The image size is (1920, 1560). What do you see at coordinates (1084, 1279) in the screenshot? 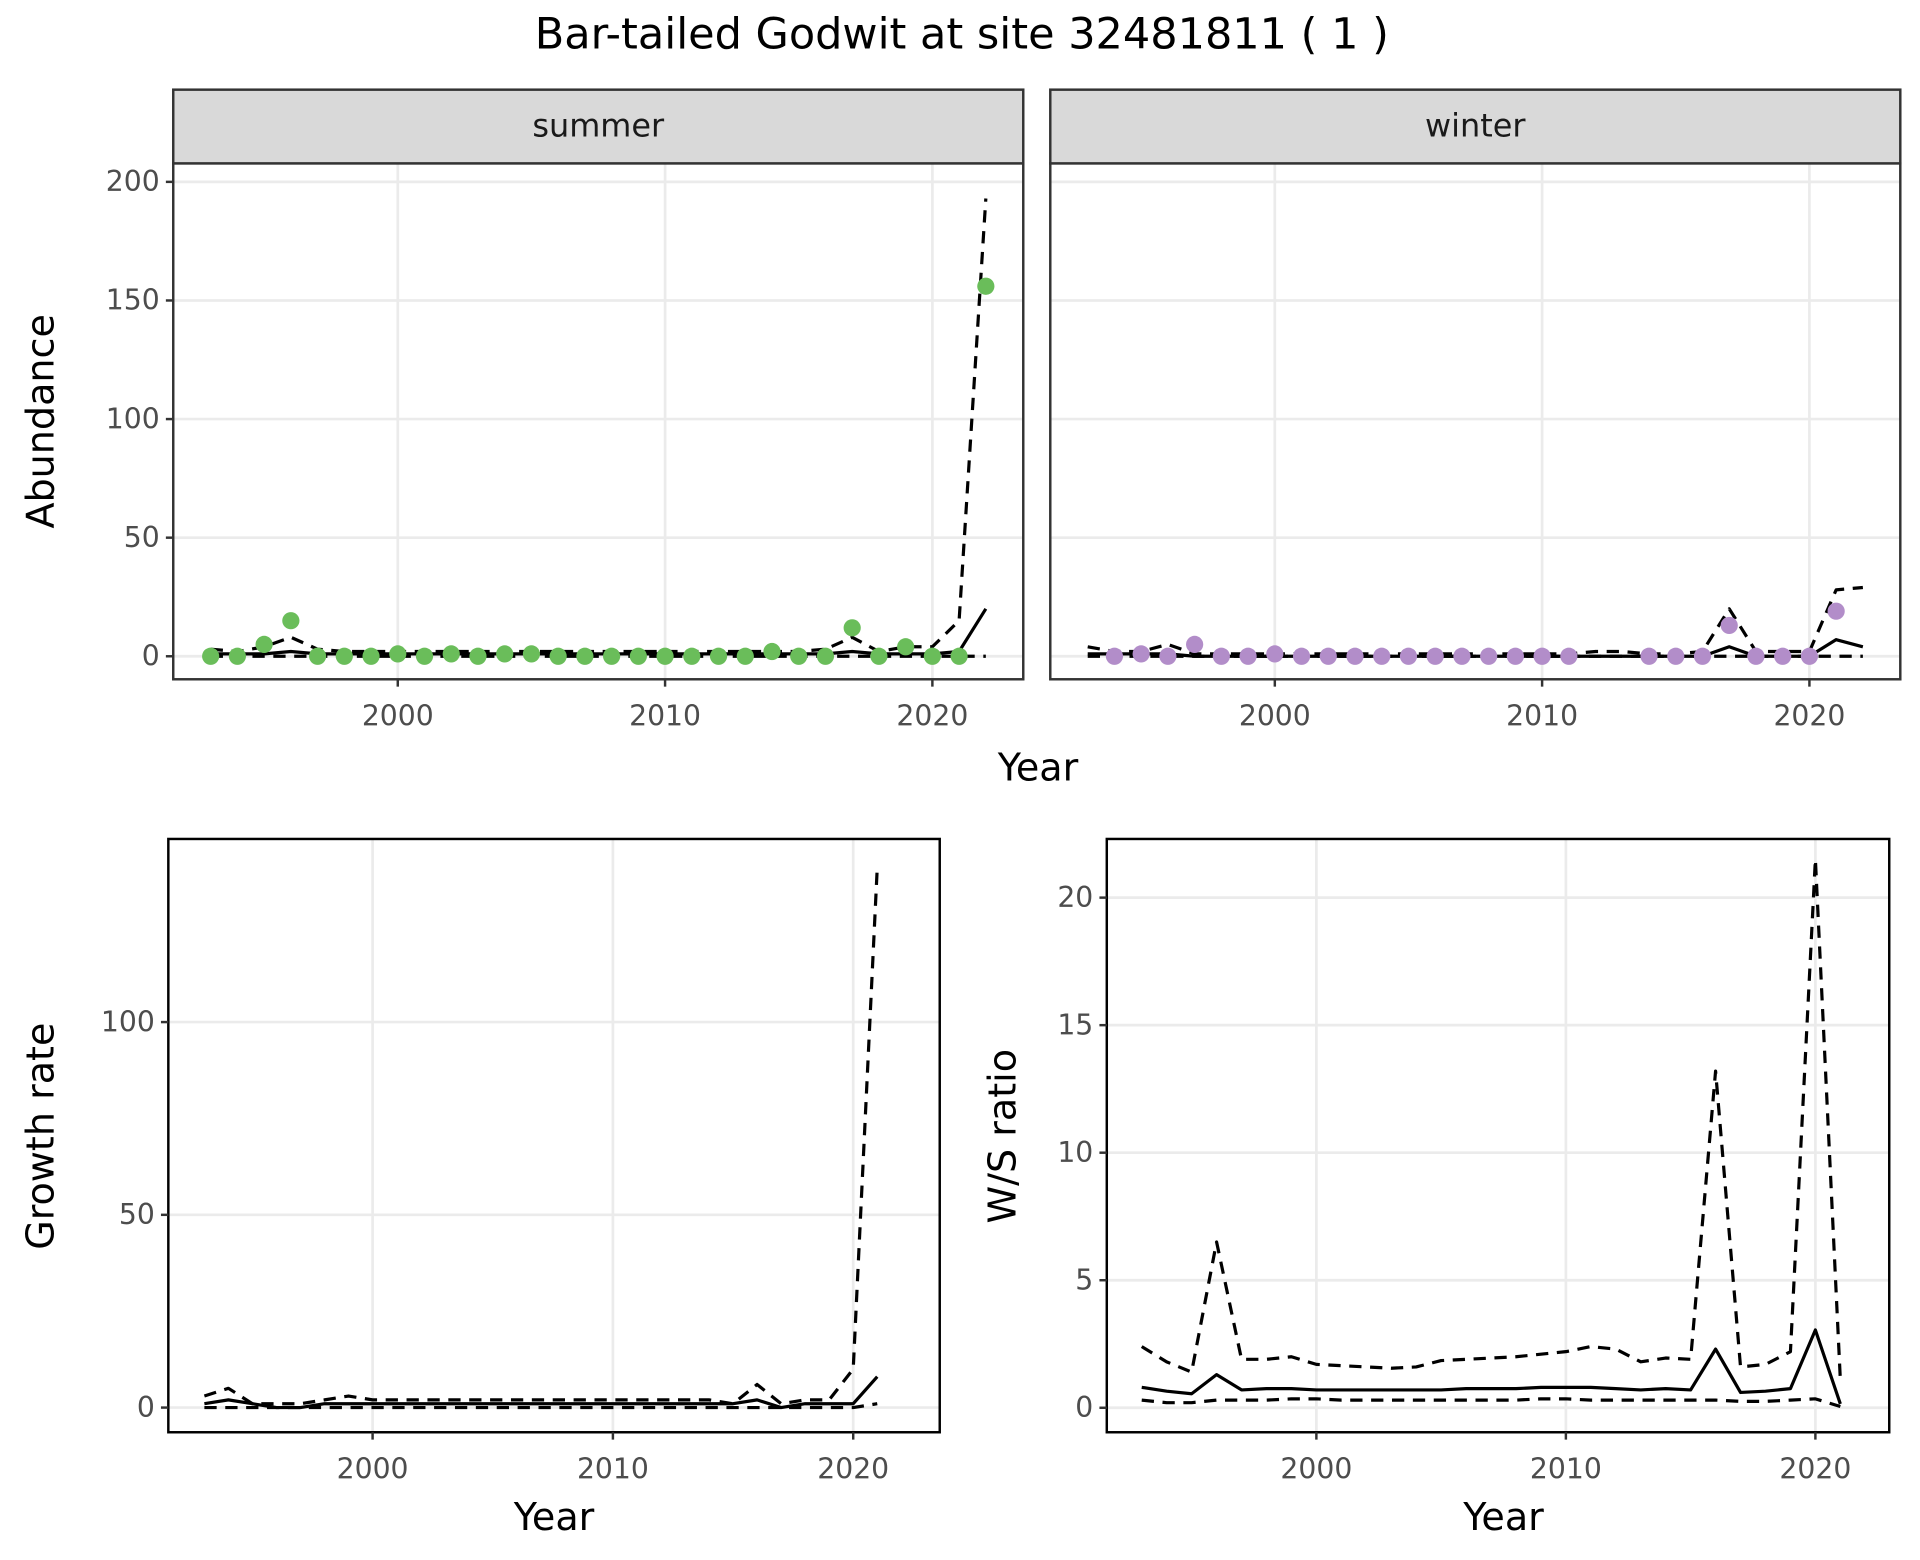
I see `y-tick-label: 5` at bounding box center [1084, 1279].